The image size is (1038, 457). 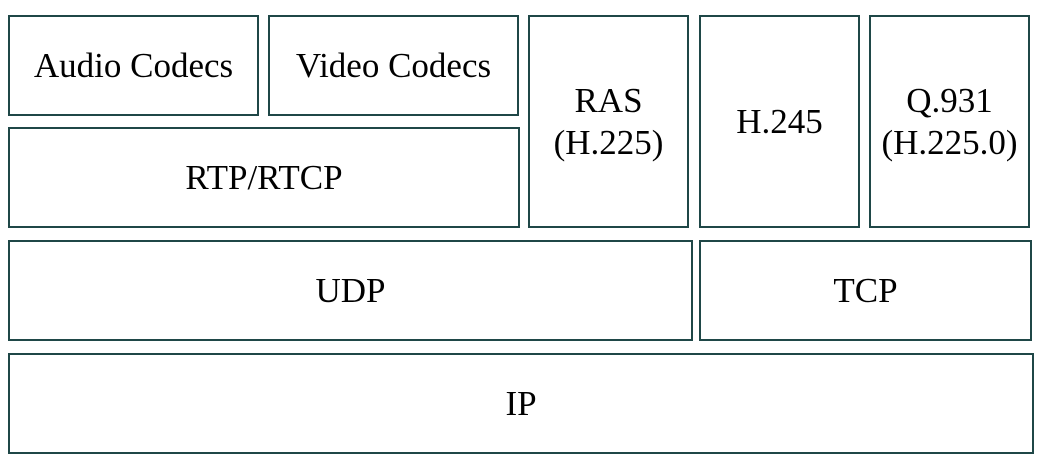 I want to click on video-codecs-box: Video Codecs, so click(x=393, y=65).